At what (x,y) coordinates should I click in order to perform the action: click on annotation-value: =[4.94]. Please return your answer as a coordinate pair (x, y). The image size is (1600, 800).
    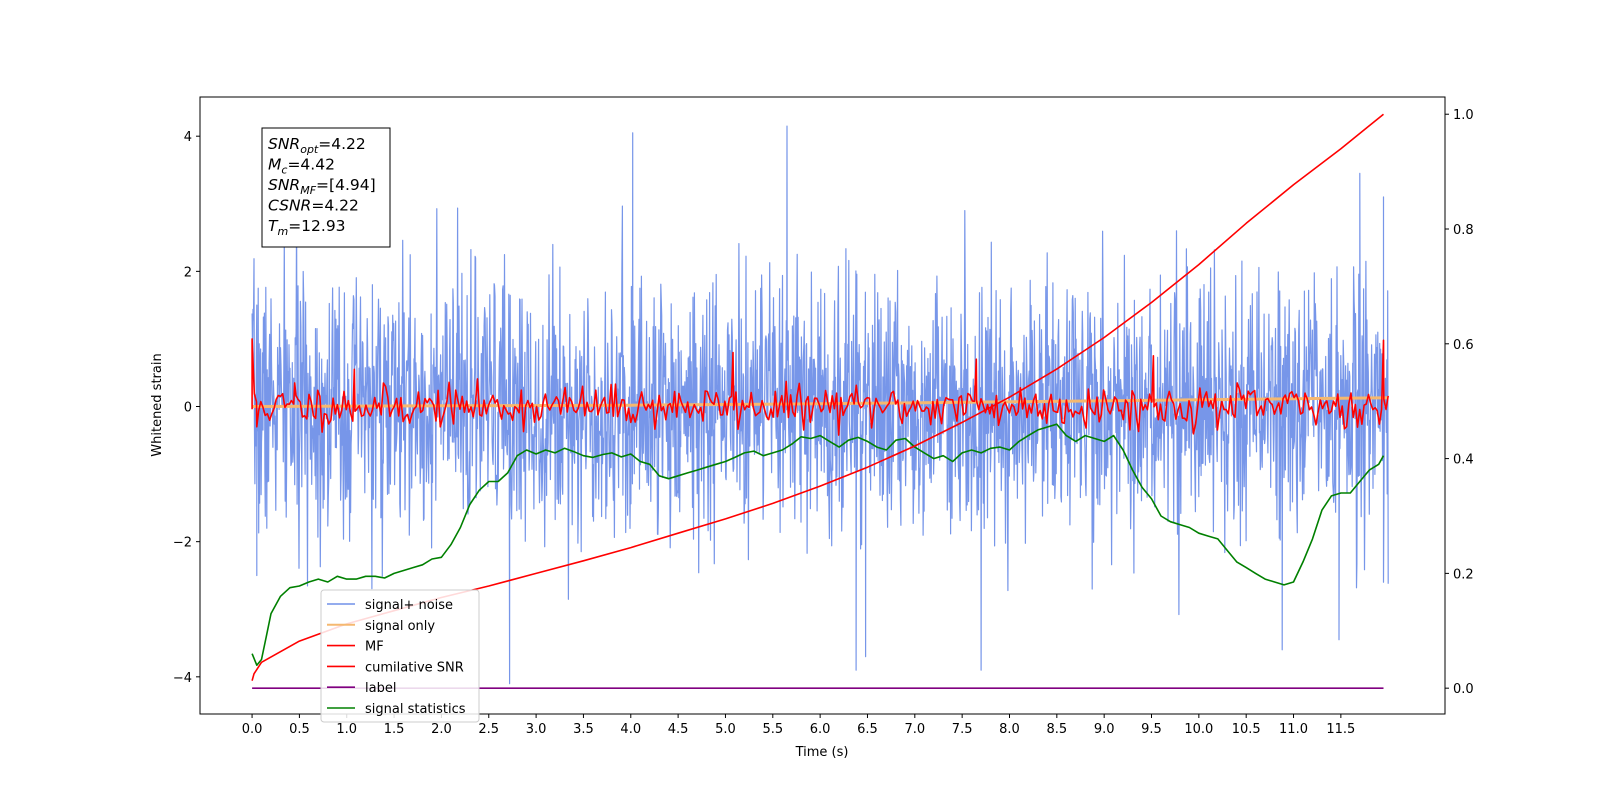
    Looking at the image, I should click on (346, 185).